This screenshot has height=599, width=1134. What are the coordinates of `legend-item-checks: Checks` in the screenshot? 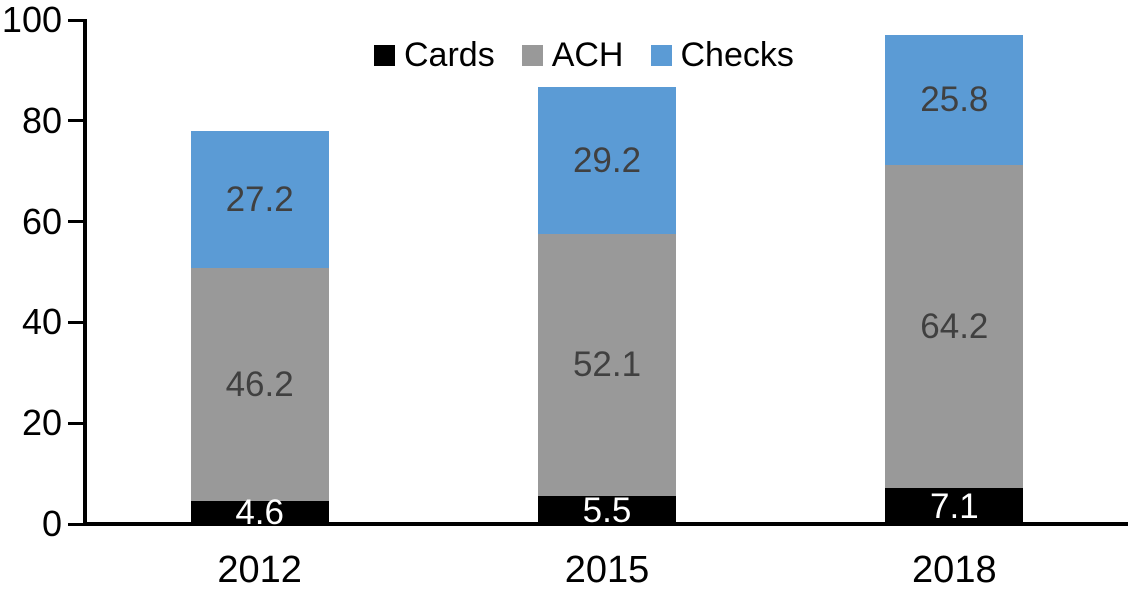 It's located at (722, 55).